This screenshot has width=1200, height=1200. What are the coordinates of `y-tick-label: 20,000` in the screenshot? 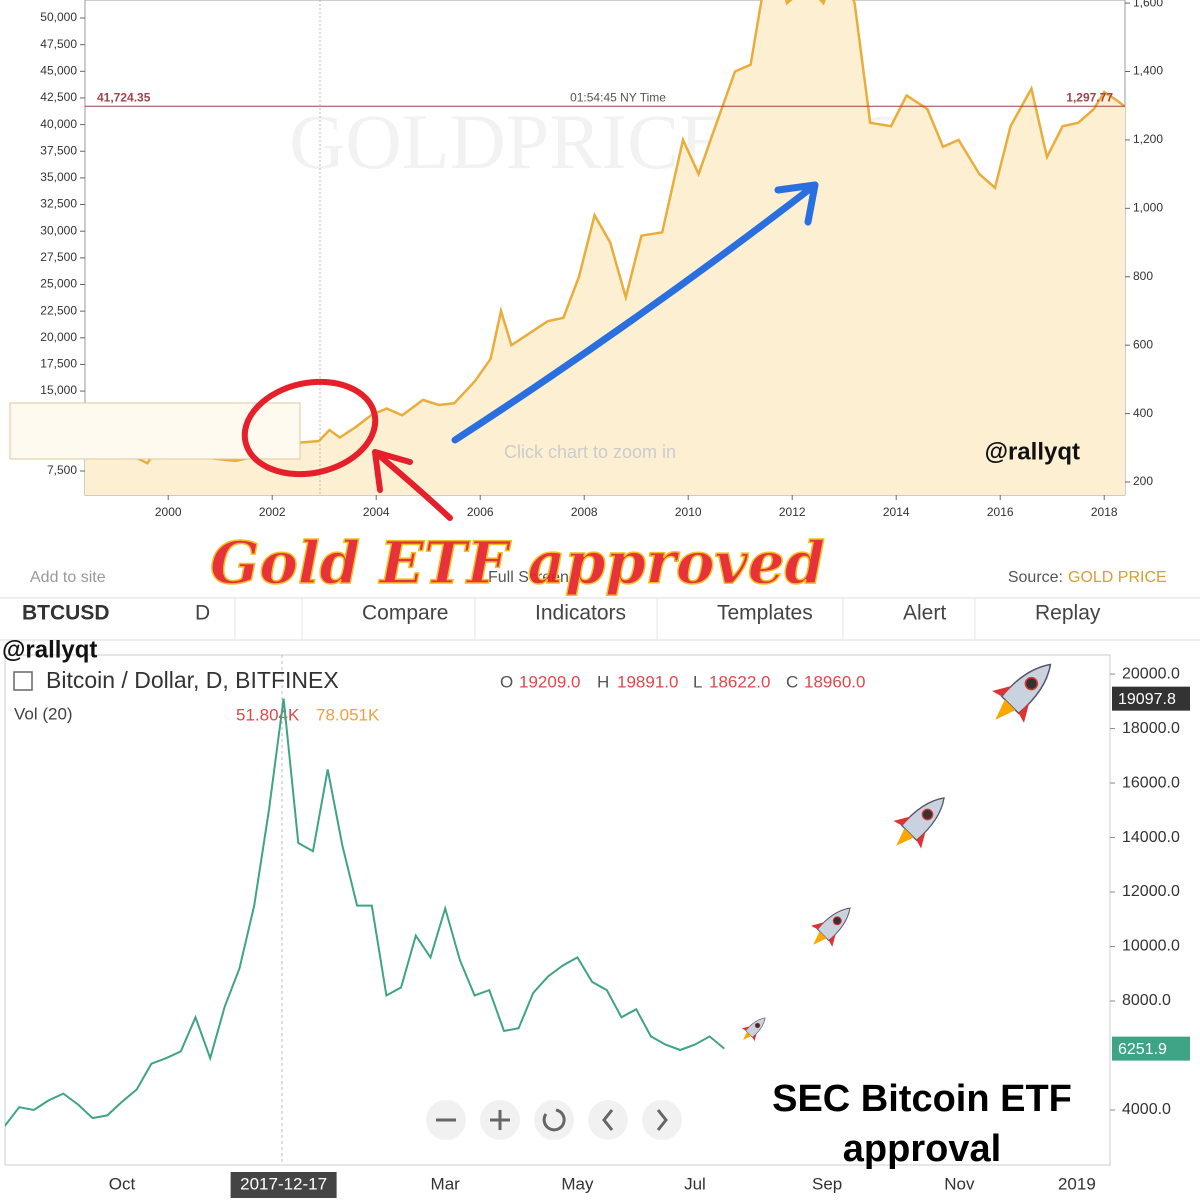 It's located at (58, 337).